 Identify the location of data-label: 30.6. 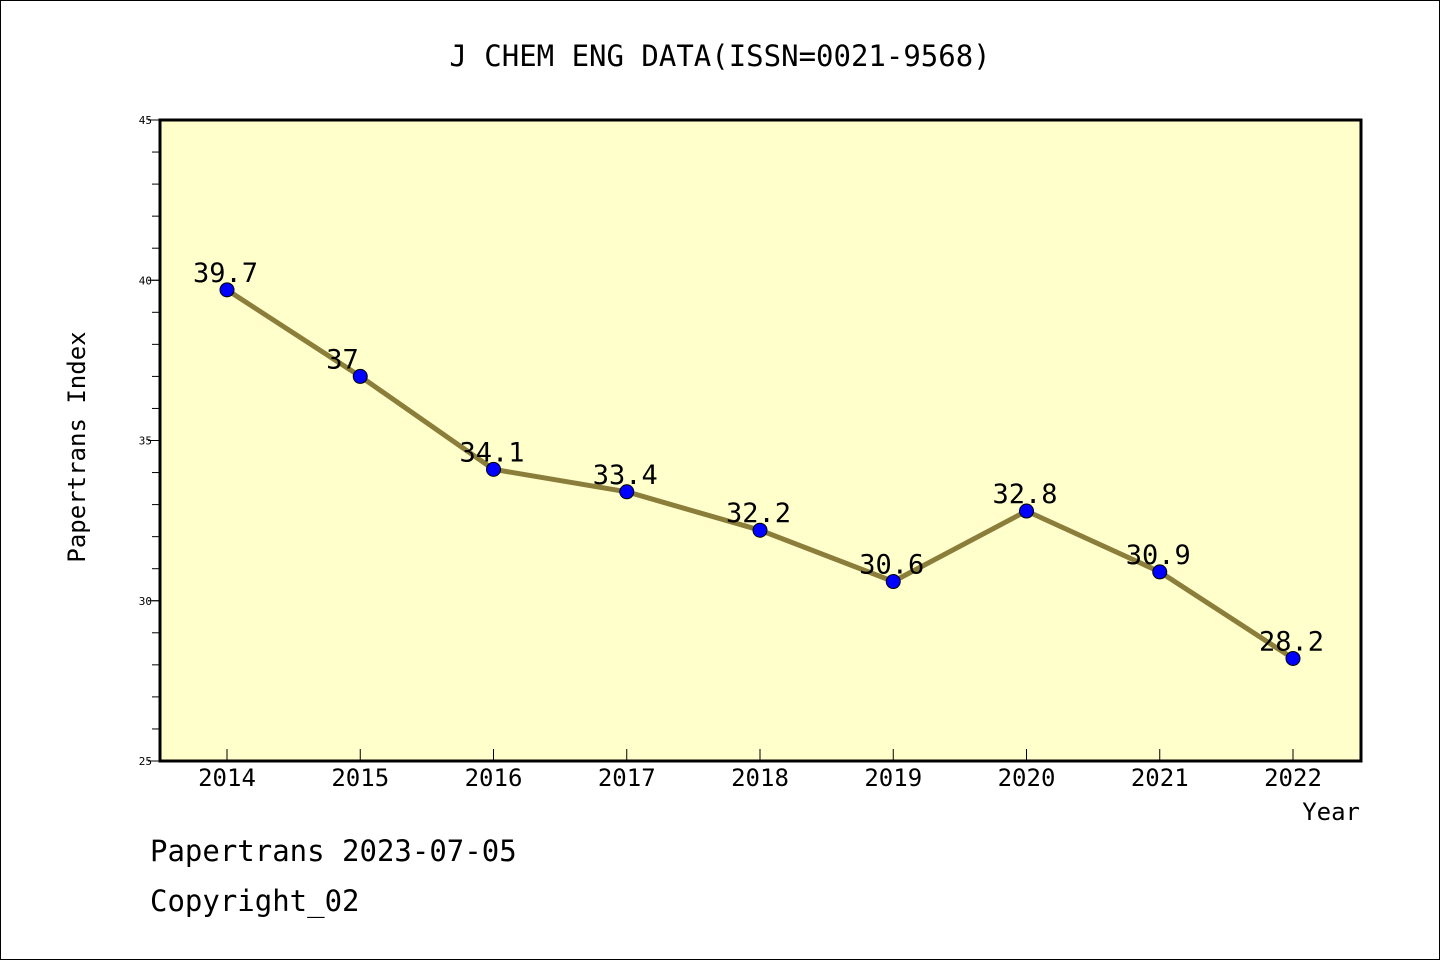
(891, 565).